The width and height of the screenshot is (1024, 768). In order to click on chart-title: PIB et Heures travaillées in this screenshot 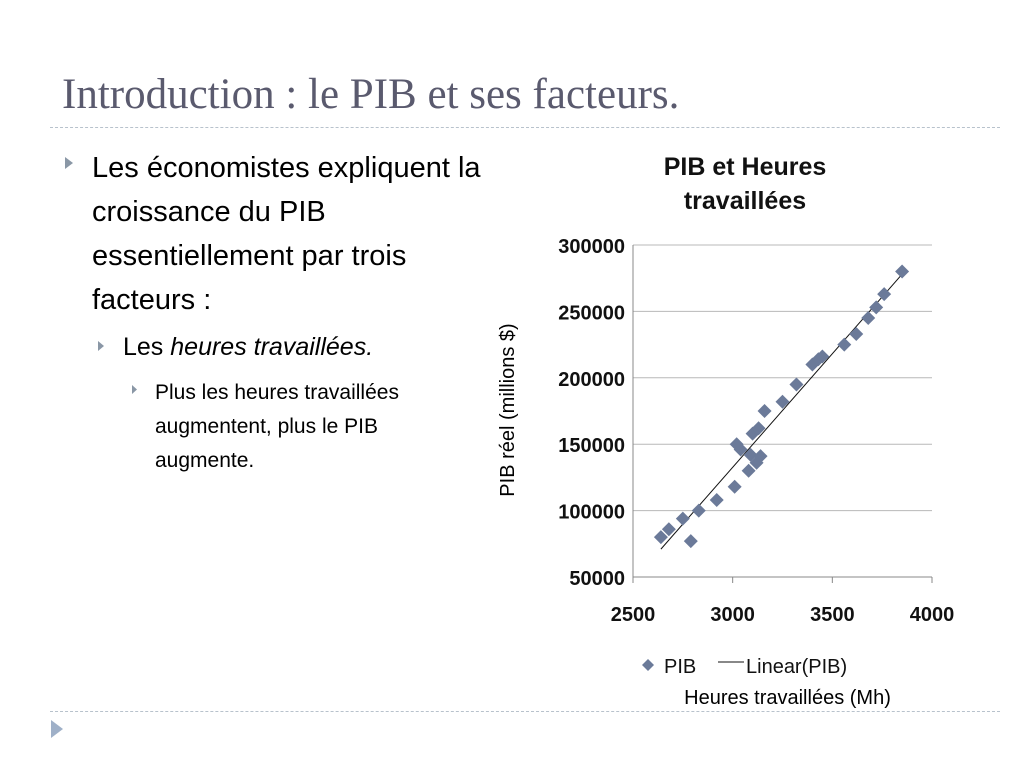, I will do `click(745, 184)`.